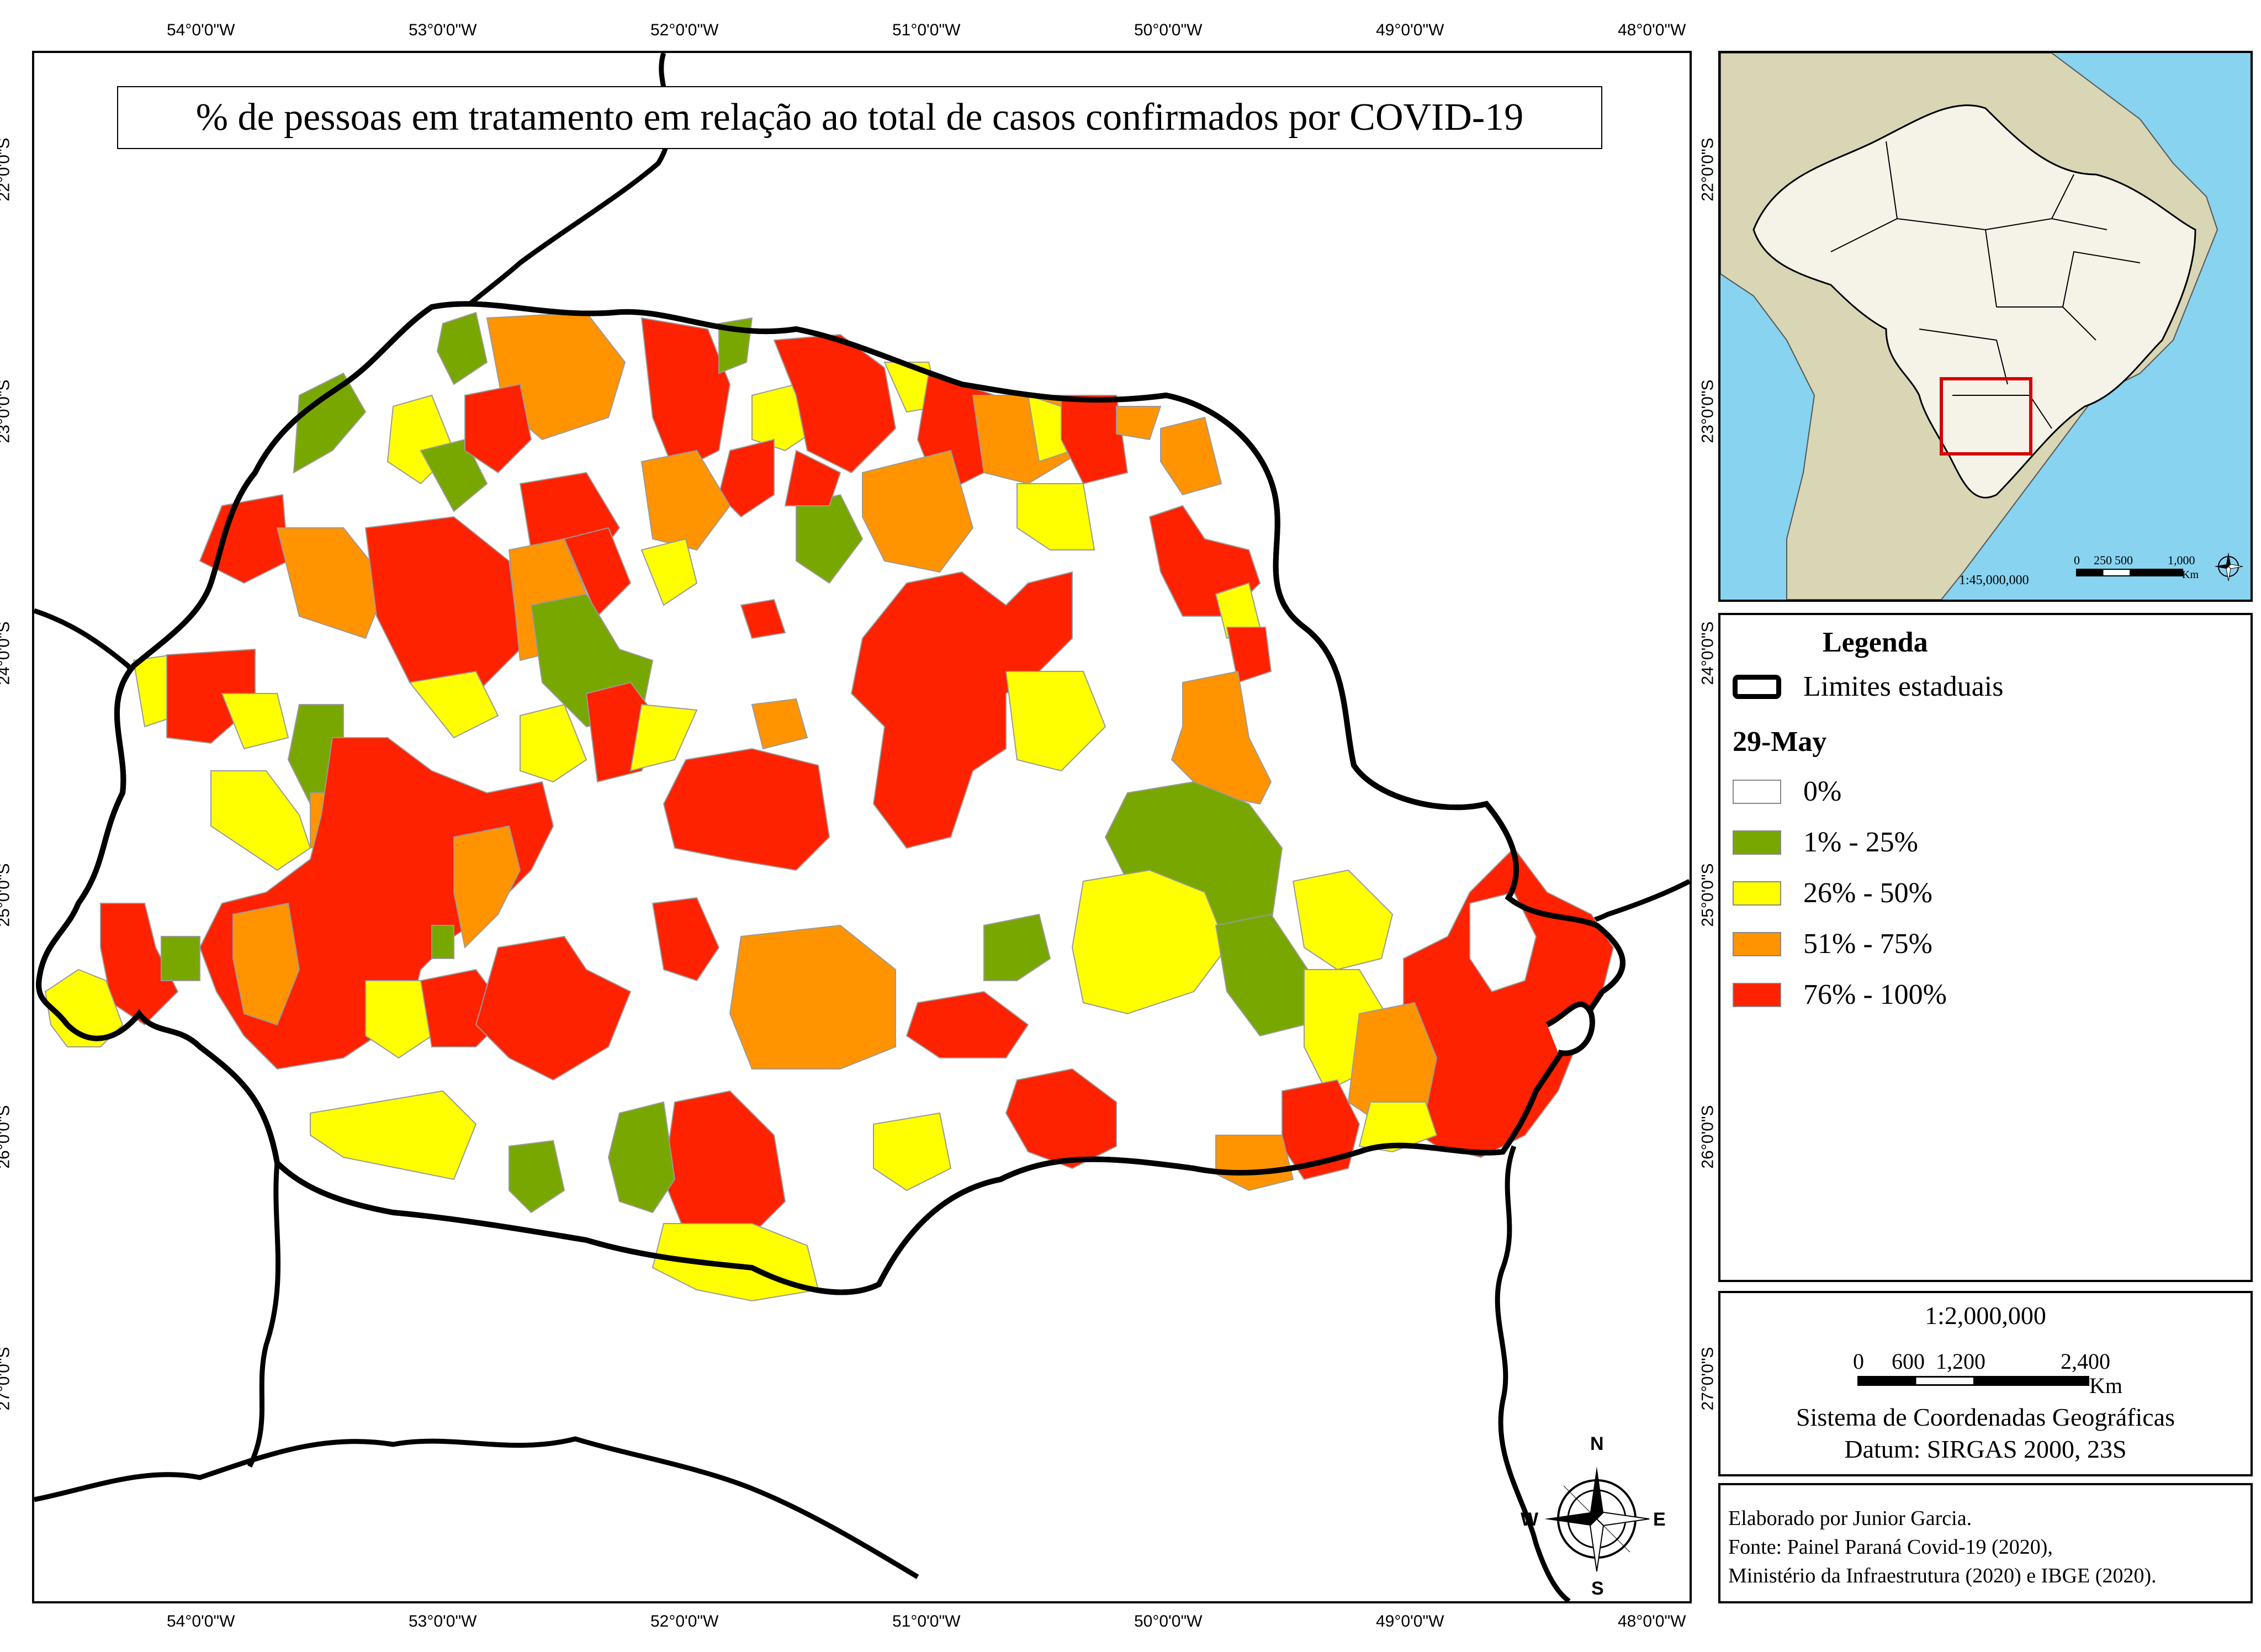 The height and width of the screenshot is (1652, 2261). I want to click on lat-label-right: 26°0'0"S, so click(1707, 1137).